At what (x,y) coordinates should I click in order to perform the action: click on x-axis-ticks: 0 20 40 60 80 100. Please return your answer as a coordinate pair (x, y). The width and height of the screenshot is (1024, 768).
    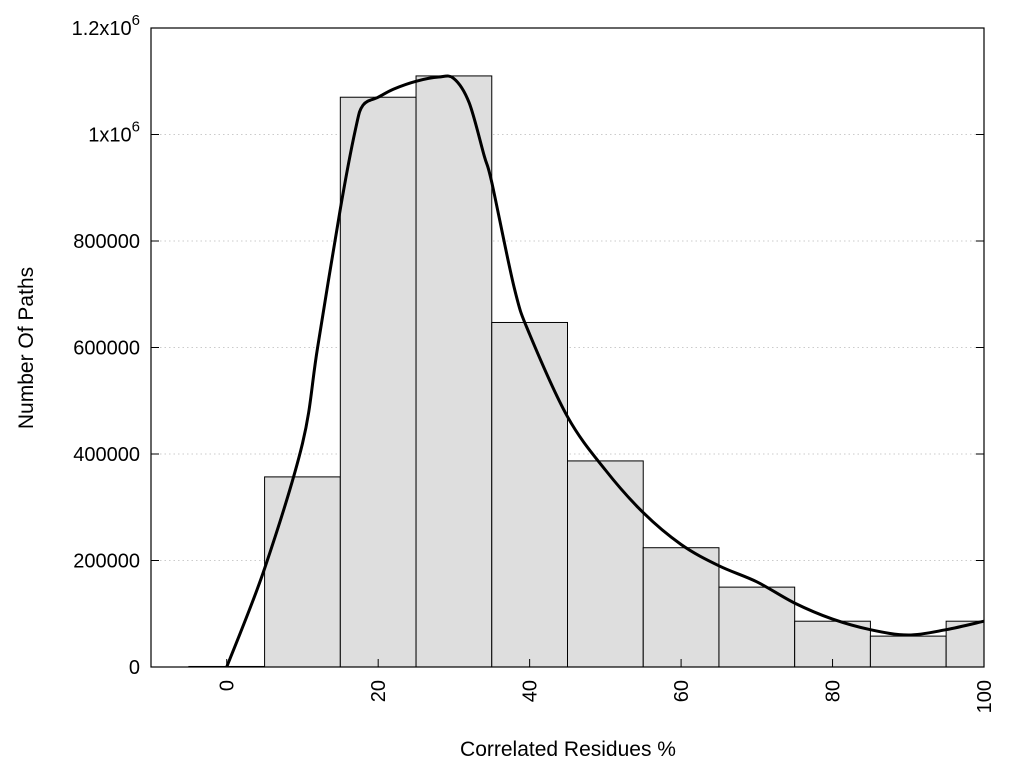
    Looking at the image, I should click on (606, 686).